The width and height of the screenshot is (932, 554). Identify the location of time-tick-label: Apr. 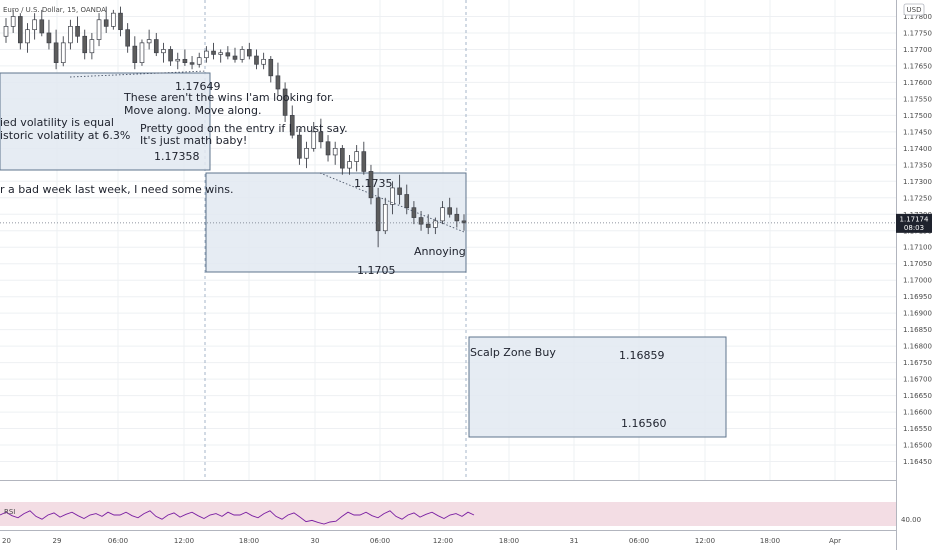
(835, 541).